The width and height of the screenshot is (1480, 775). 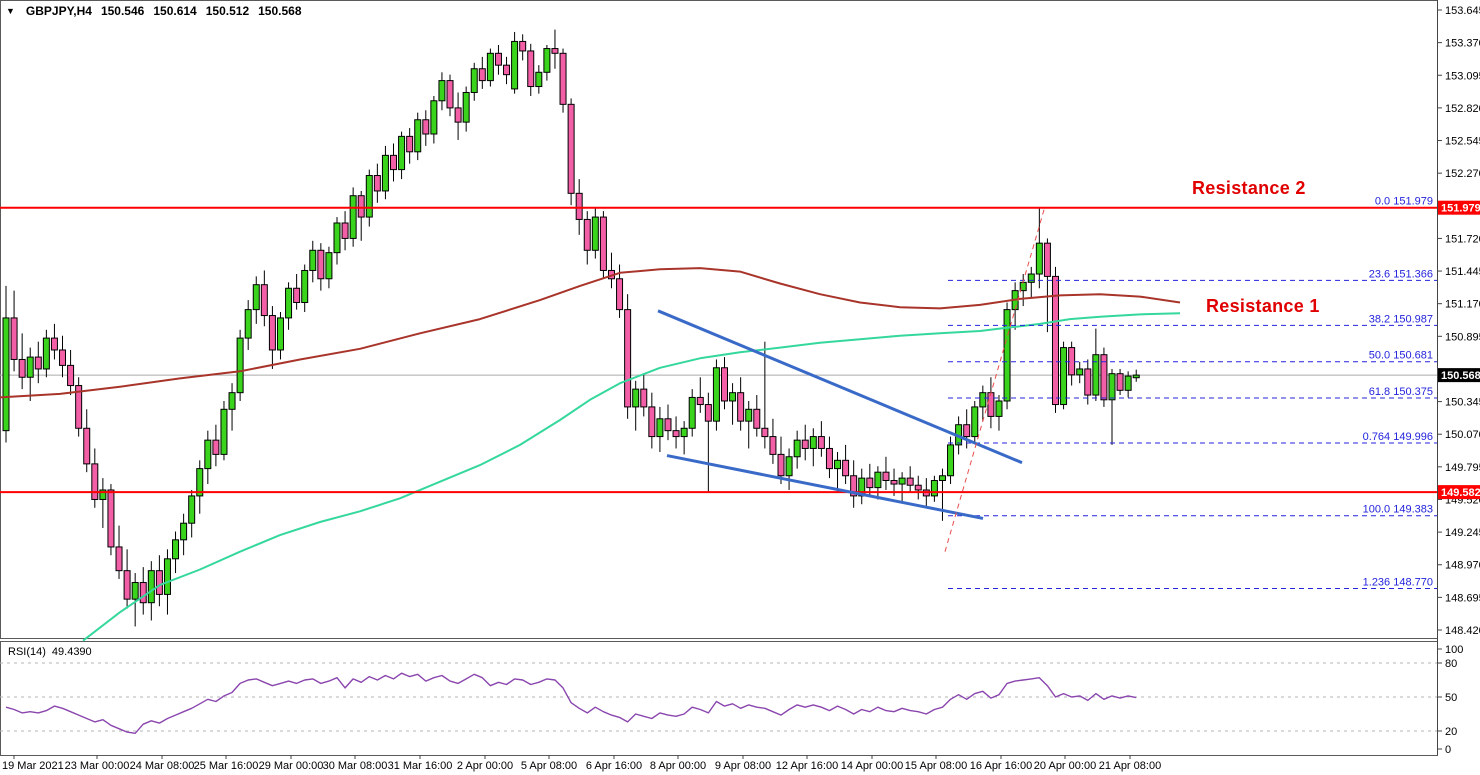 I want to click on price-tag-resistance-1: 151.979, so click(x=1459, y=207).